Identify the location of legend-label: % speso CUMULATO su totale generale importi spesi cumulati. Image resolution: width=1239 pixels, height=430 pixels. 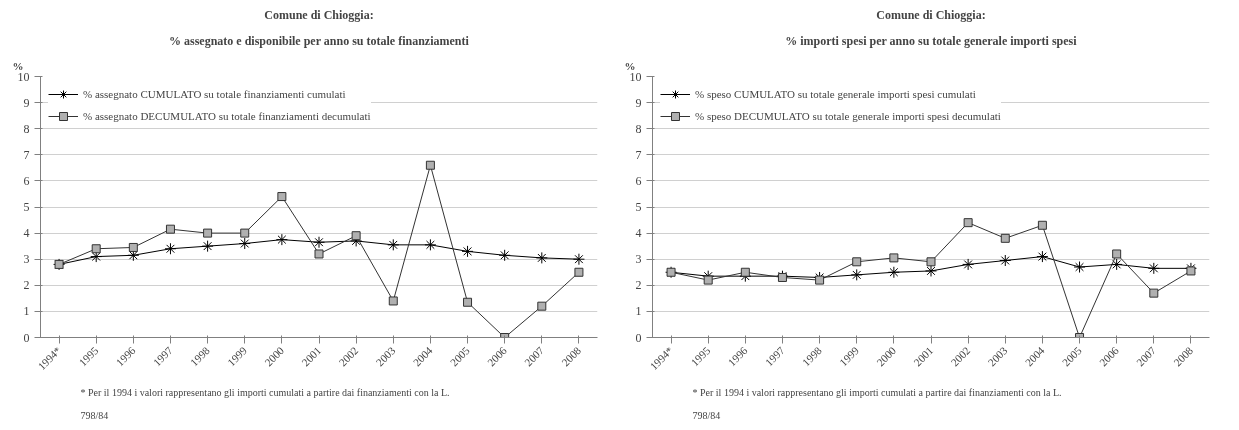
(835, 94).